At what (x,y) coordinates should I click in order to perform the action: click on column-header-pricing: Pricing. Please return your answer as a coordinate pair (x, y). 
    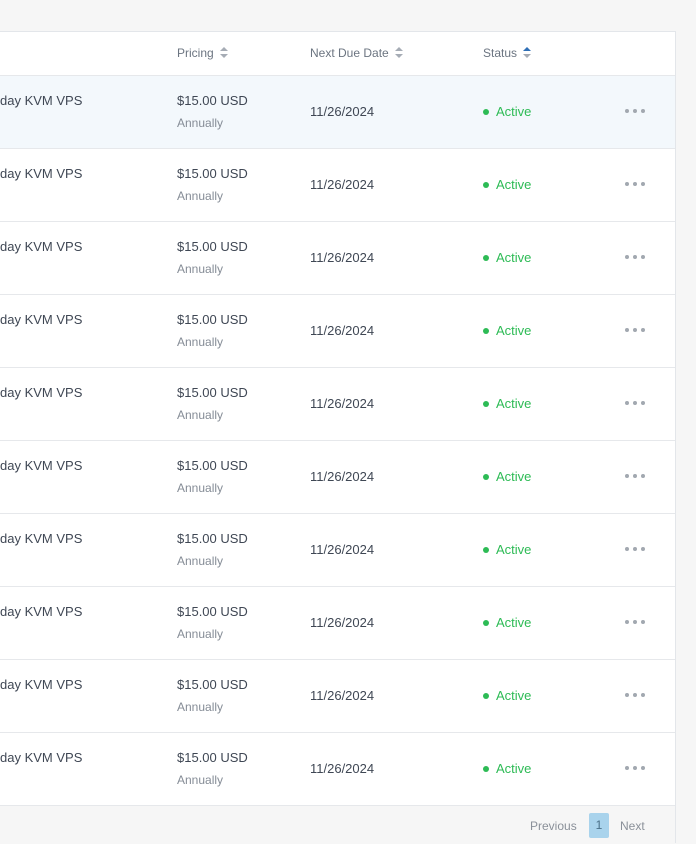
    Looking at the image, I should click on (202, 53).